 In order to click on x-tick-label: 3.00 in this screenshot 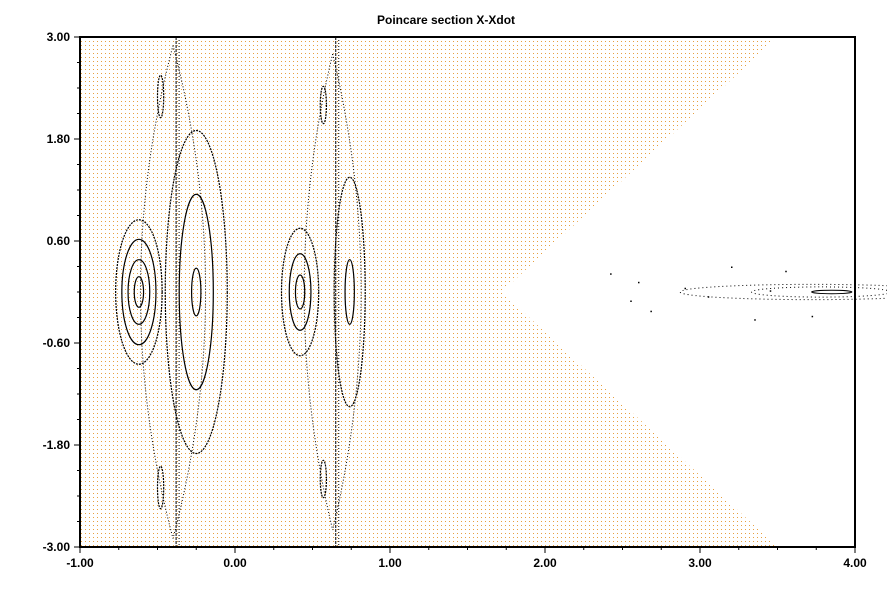, I will do `click(700, 563)`.